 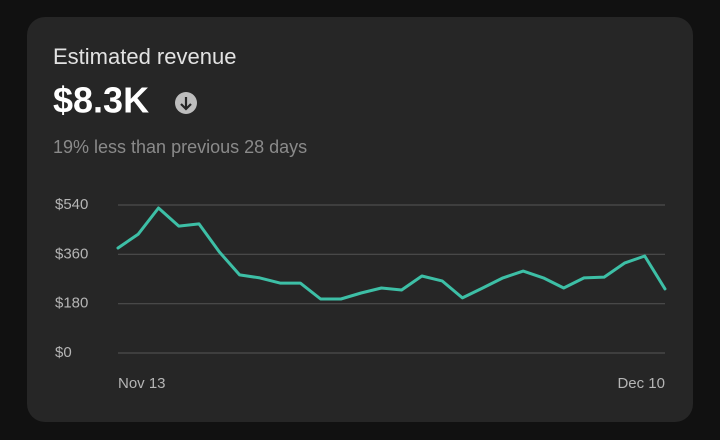 I want to click on x-tick-label: Dec 10, so click(x=641, y=383).